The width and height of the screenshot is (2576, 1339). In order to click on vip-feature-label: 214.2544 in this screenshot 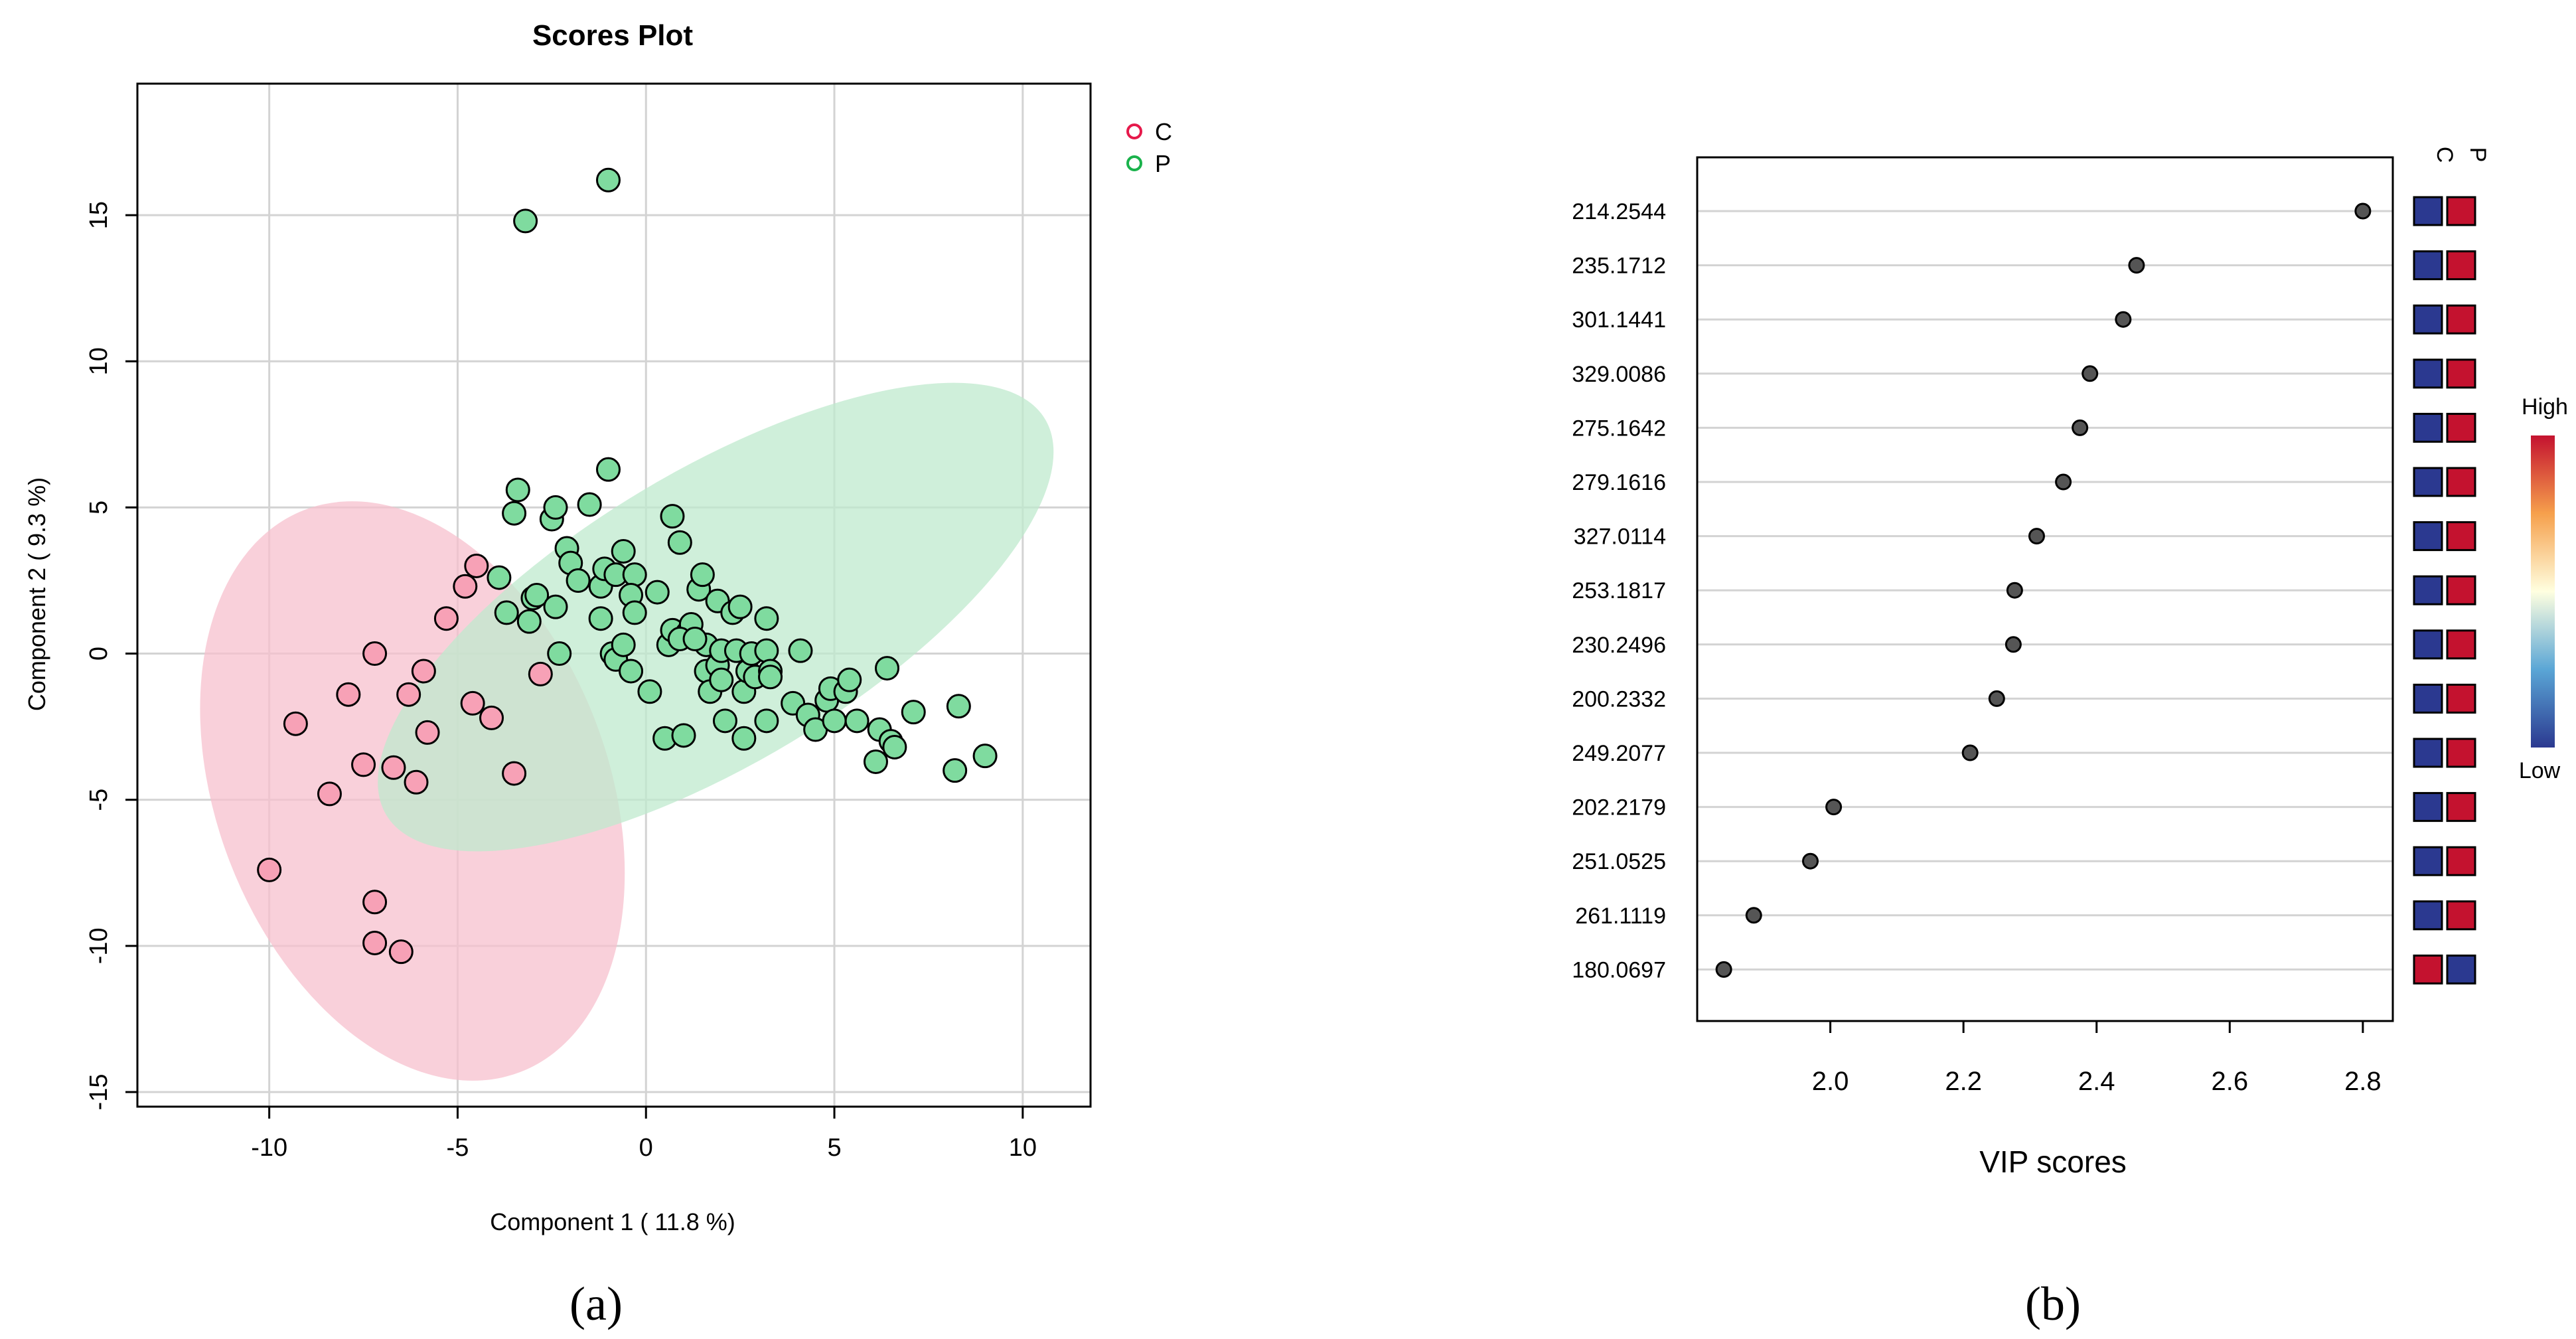, I will do `click(1619, 211)`.